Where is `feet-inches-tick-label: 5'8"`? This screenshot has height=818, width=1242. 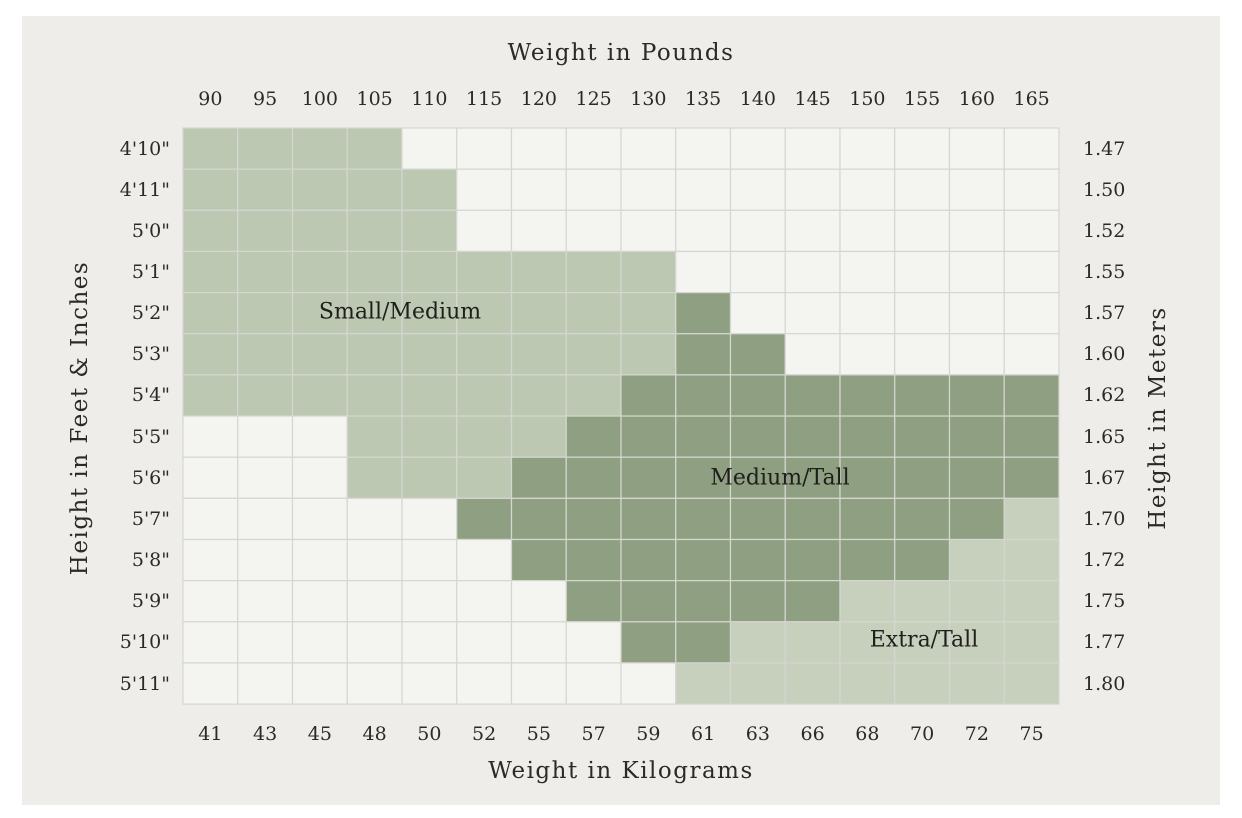
feet-inches-tick-label: 5'8" is located at coordinates (150, 560).